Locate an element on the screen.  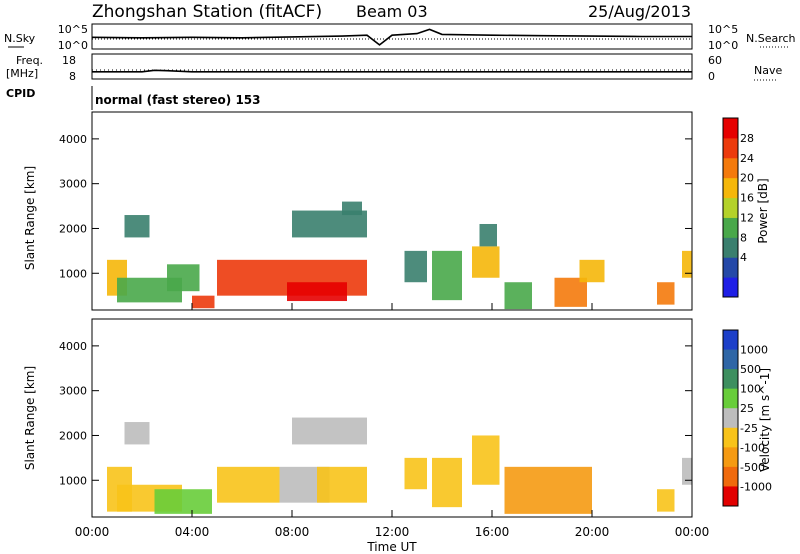
power-heatmap is located at coordinates (399, 255).